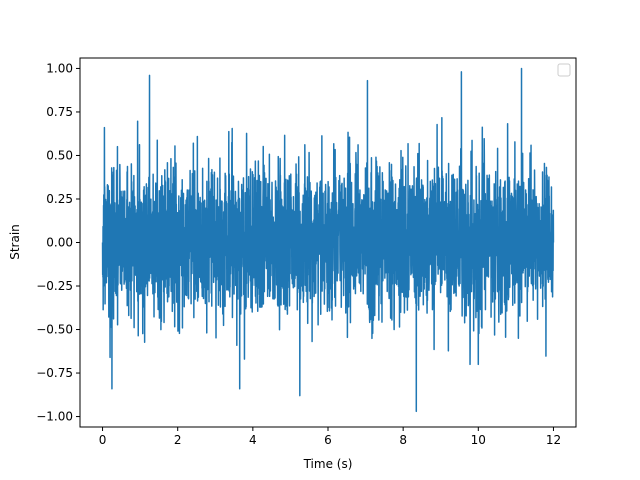  Describe the element at coordinates (564, 70) in the screenshot. I see `legend-box` at that location.